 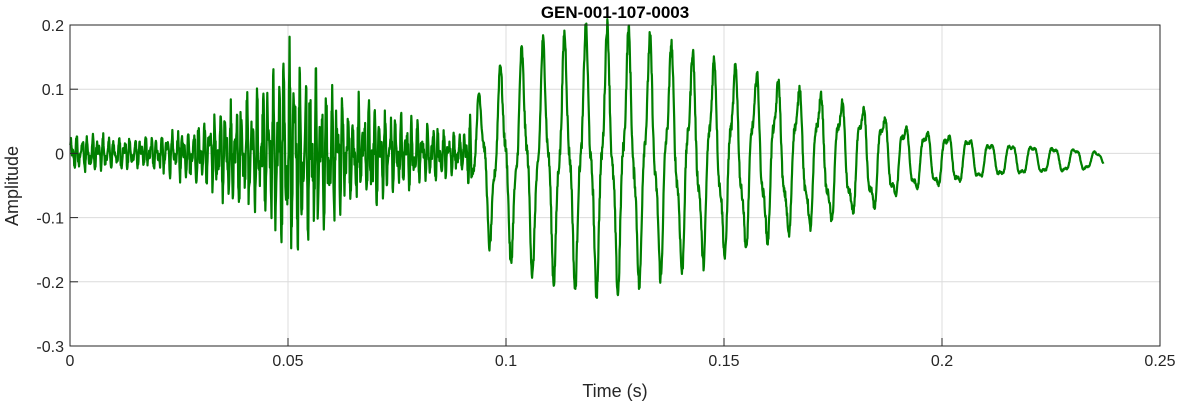 I want to click on y-tick-label: -0.1, so click(x=50, y=219).